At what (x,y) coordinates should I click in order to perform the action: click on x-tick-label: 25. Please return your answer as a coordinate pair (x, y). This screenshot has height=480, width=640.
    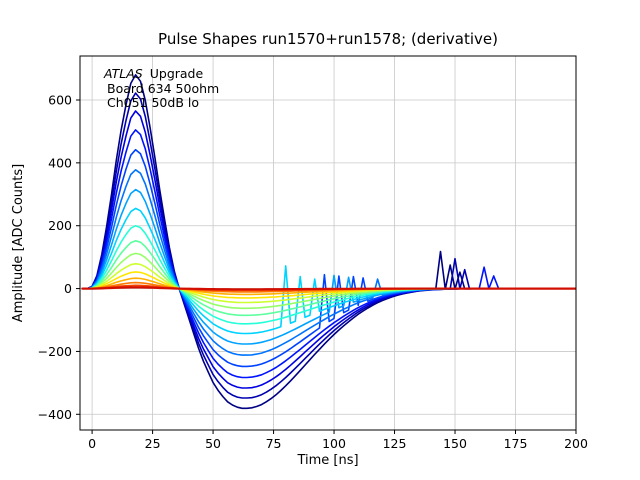
    Looking at the image, I should click on (153, 443).